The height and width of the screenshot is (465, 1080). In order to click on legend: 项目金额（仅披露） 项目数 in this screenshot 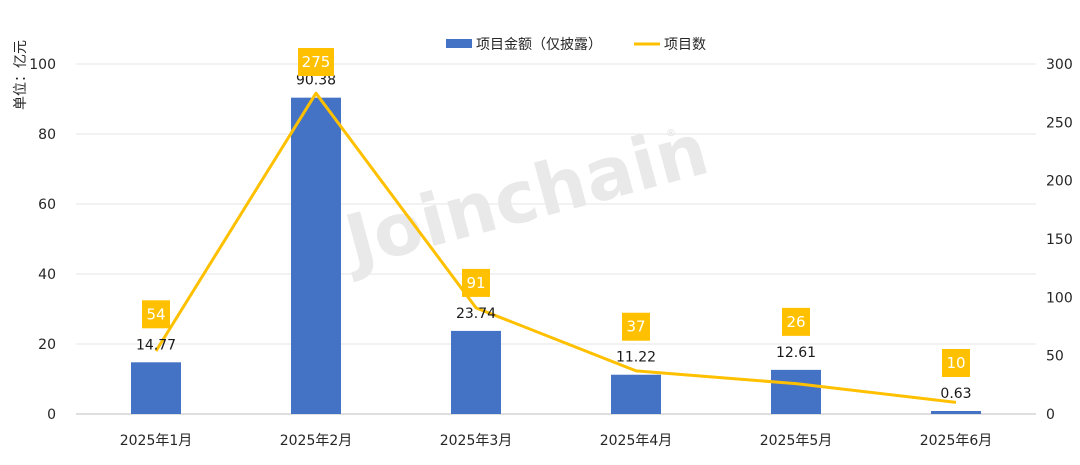, I will do `click(576, 45)`.